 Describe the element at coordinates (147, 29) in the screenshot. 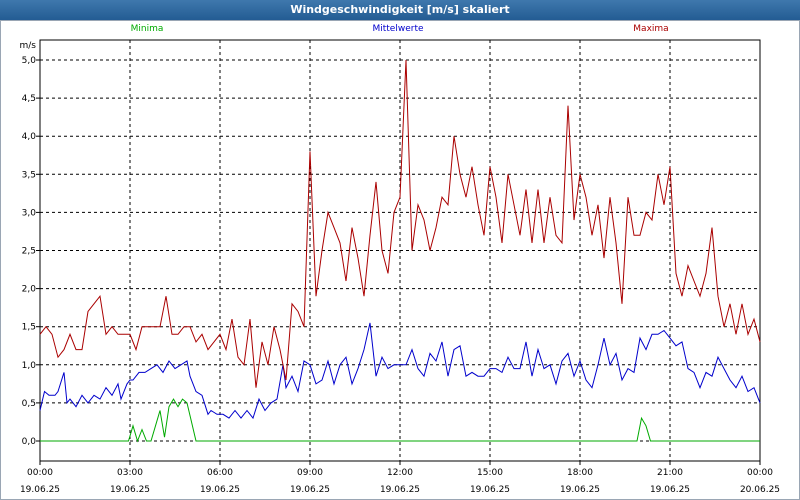

I see `legend-minima: Minima` at that location.